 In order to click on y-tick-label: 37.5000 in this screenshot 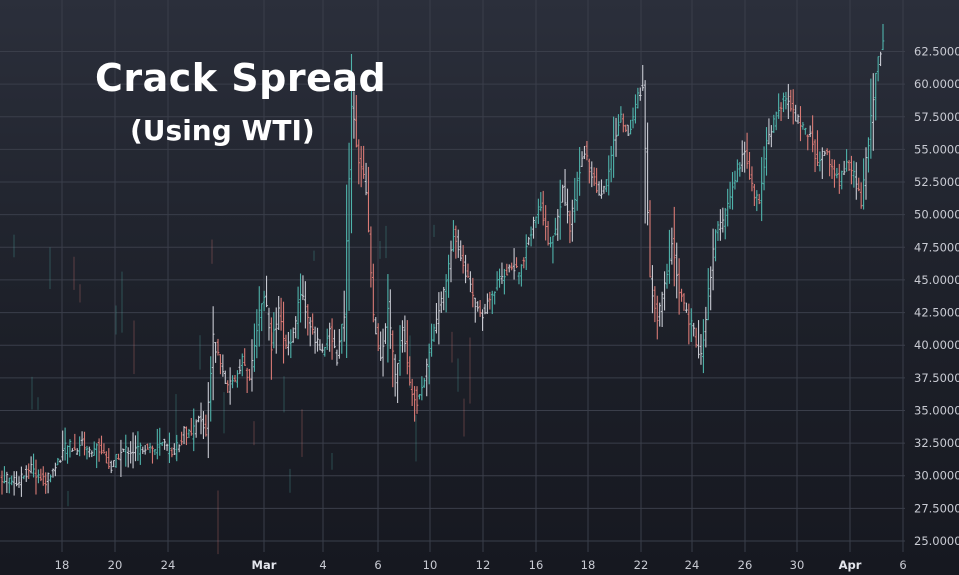, I will do `click(936, 378)`.